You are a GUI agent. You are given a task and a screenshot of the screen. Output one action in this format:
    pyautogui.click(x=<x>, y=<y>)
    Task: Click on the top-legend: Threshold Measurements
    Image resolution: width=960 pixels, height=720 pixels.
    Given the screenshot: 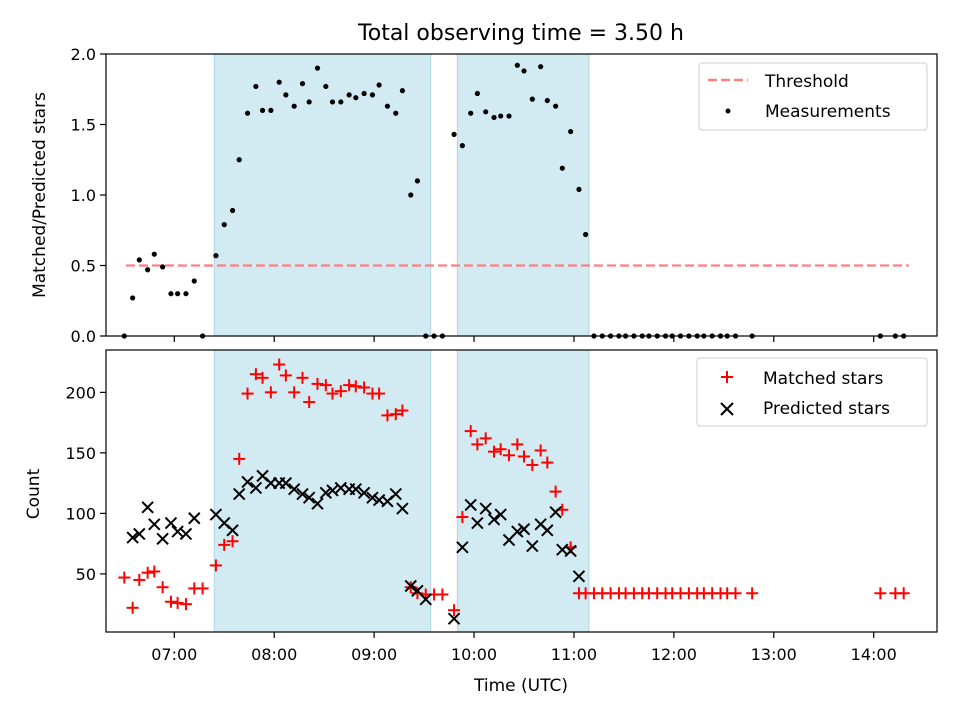 What is the action you would take?
    pyautogui.click(x=813, y=96)
    